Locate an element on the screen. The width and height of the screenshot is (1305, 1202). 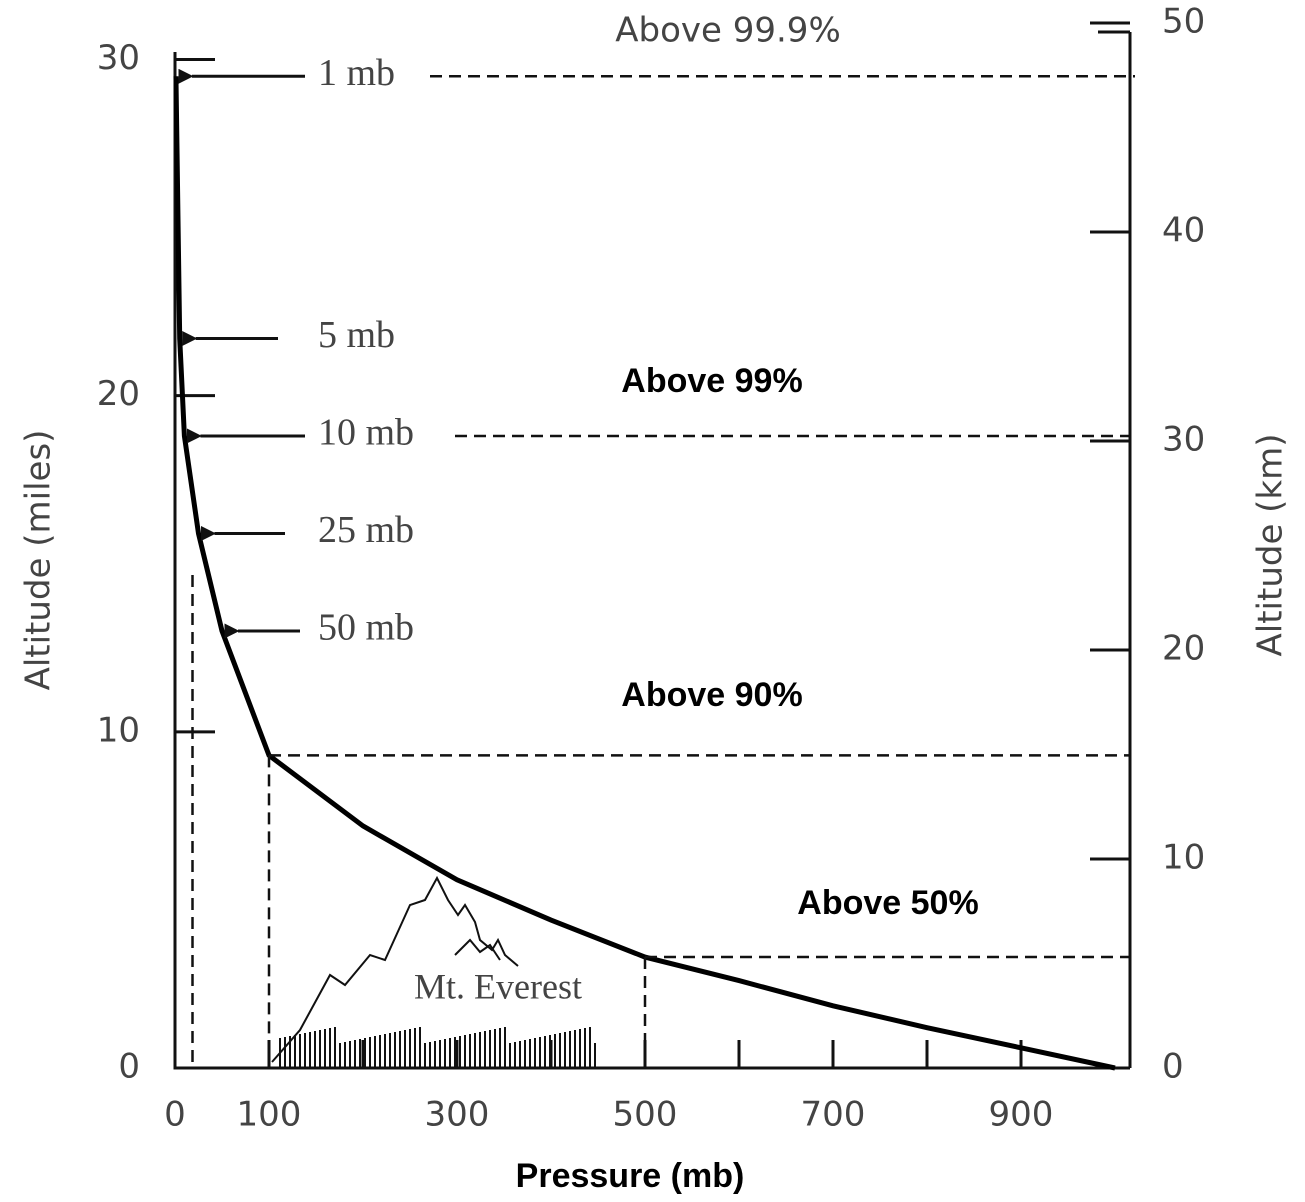
y2-tick-label: 30 is located at coordinates (1183, 440).